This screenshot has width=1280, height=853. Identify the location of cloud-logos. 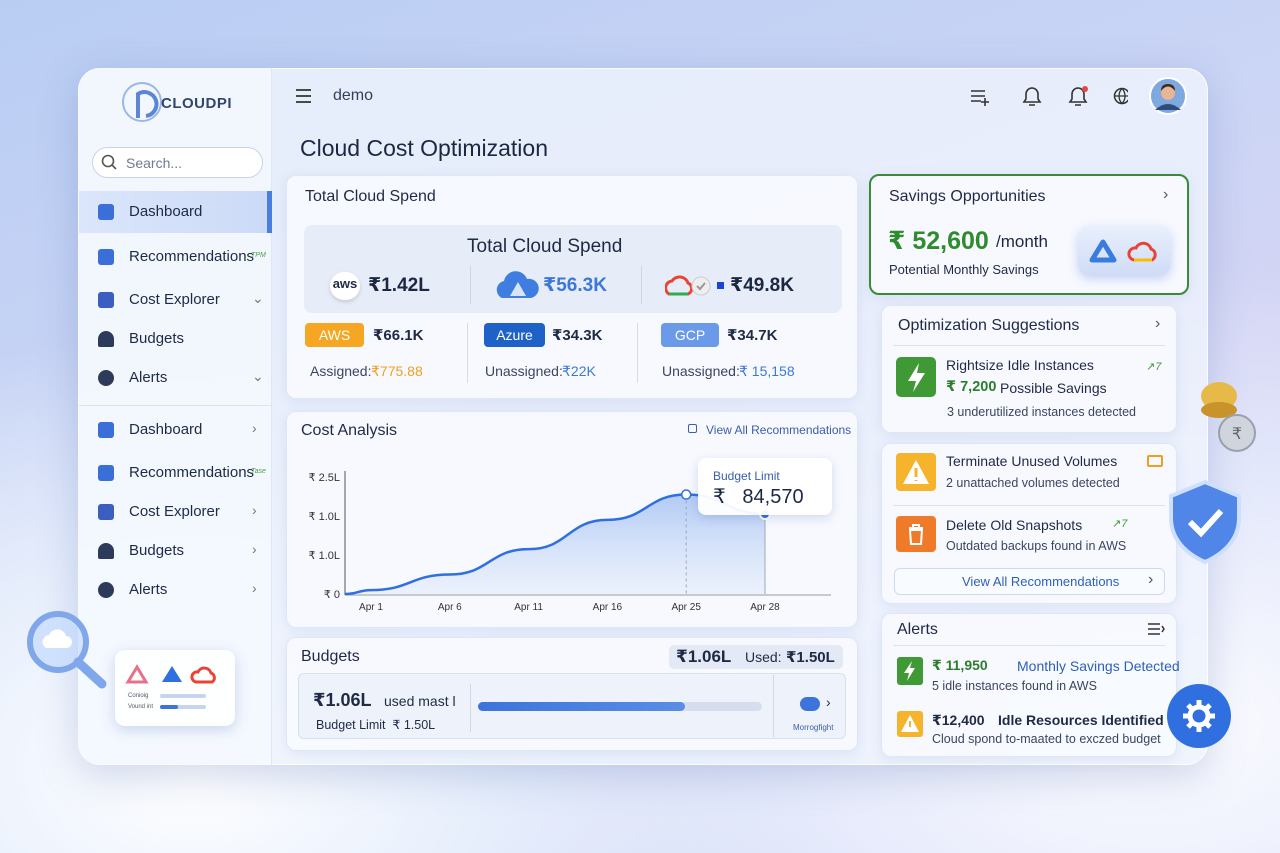
(1123, 251).